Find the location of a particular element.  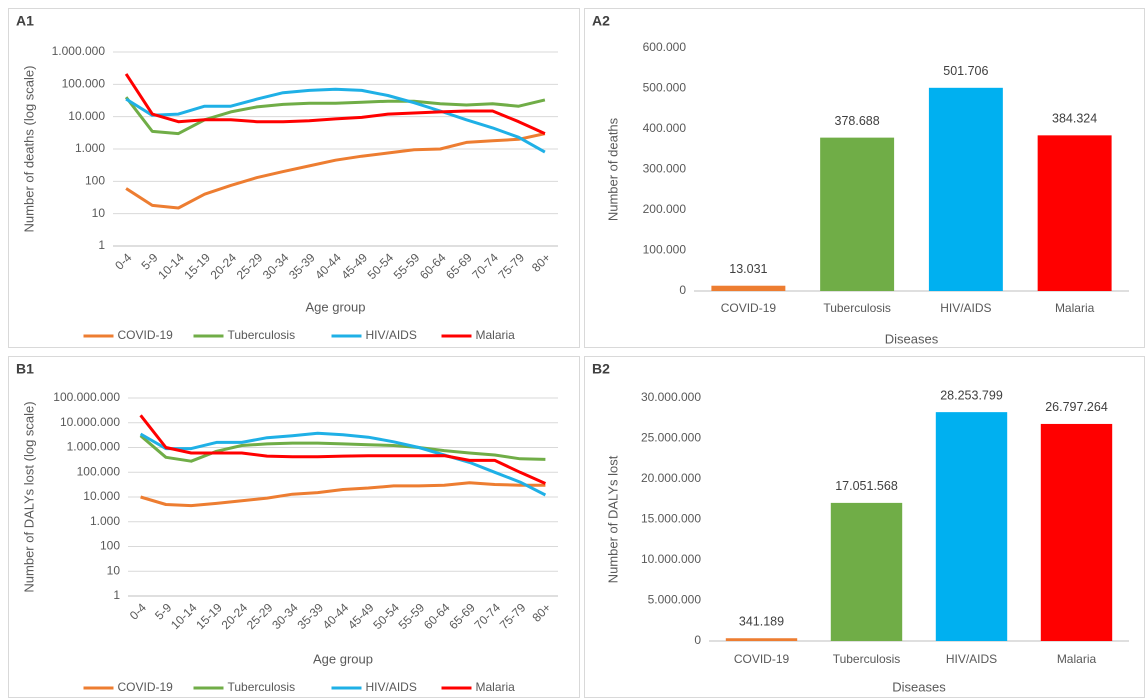

y-tick-label: 1 is located at coordinates (101, 245).